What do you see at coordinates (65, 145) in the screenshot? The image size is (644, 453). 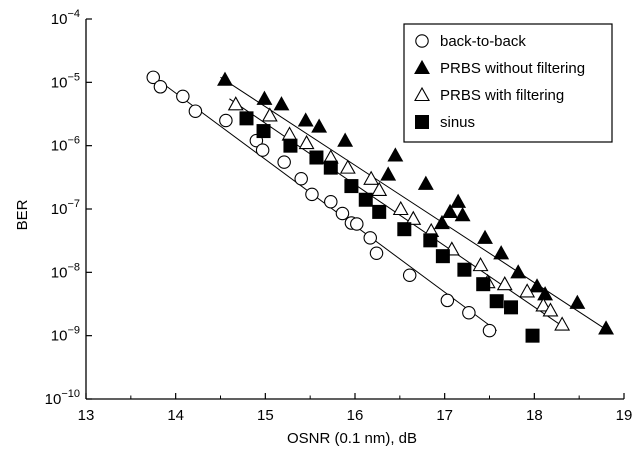 I see `y-tick-label: 10⁻⁶` at bounding box center [65, 145].